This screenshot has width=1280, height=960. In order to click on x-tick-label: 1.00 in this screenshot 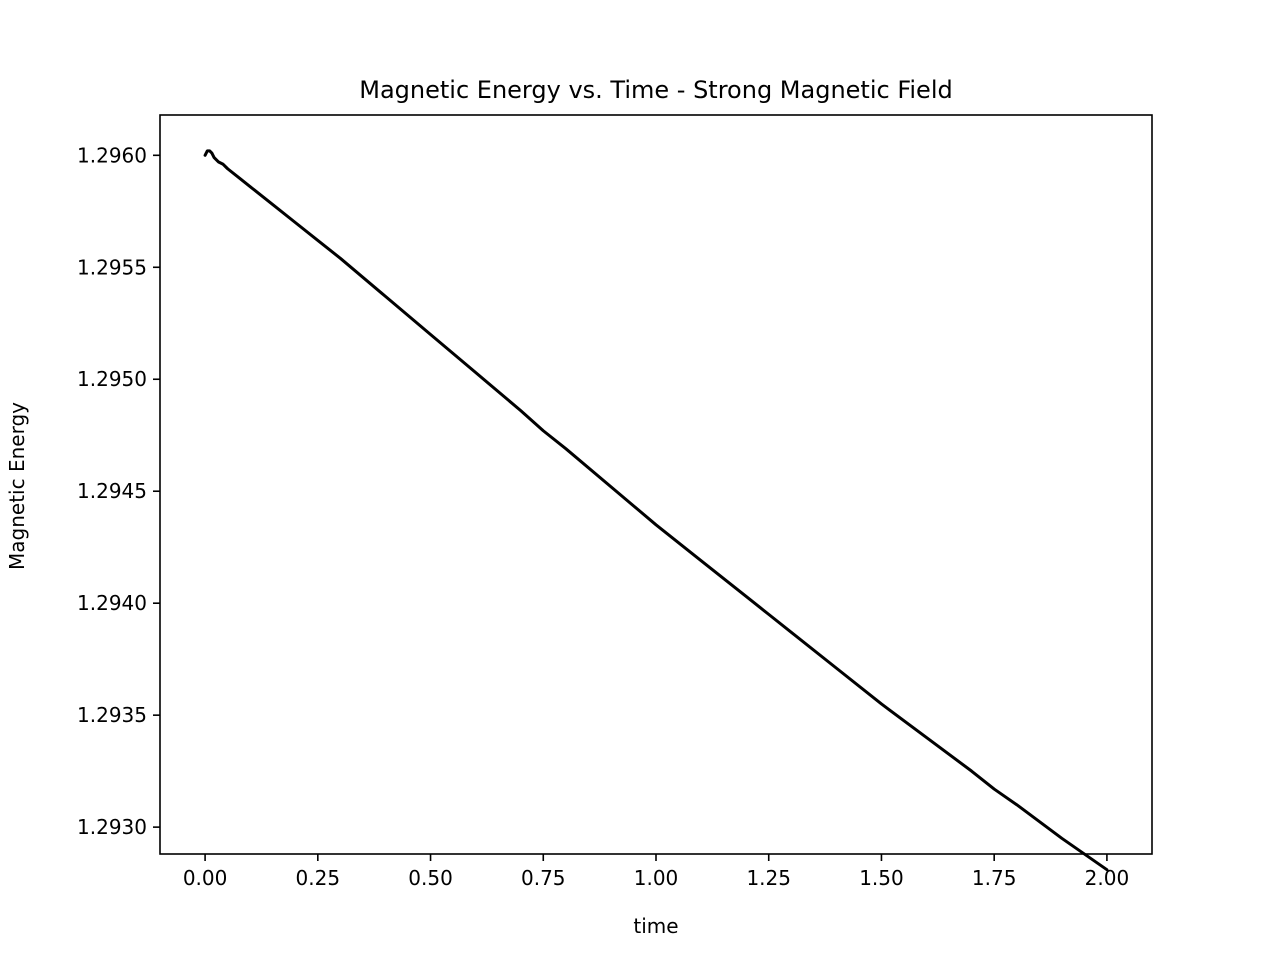, I will do `click(656, 878)`.